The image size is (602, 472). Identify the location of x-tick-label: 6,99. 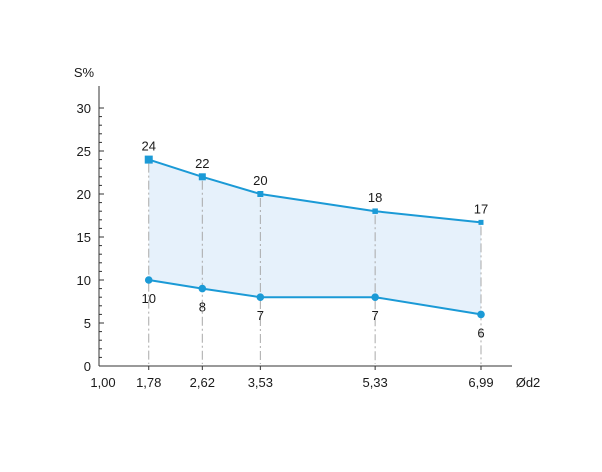
(480, 382).